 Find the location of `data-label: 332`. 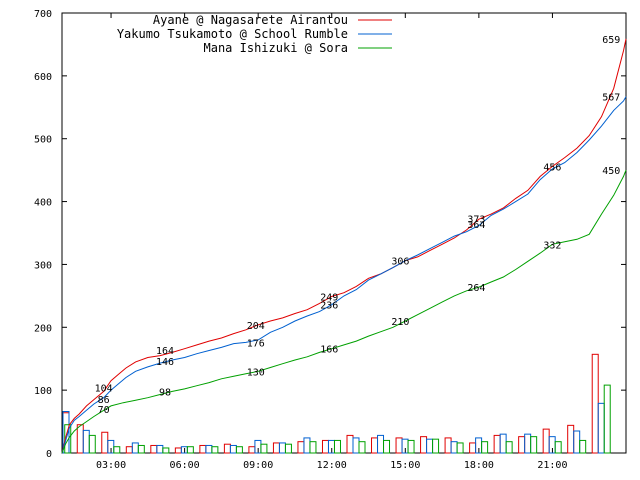

data-label: 332 is located at coordinates (552, 245).